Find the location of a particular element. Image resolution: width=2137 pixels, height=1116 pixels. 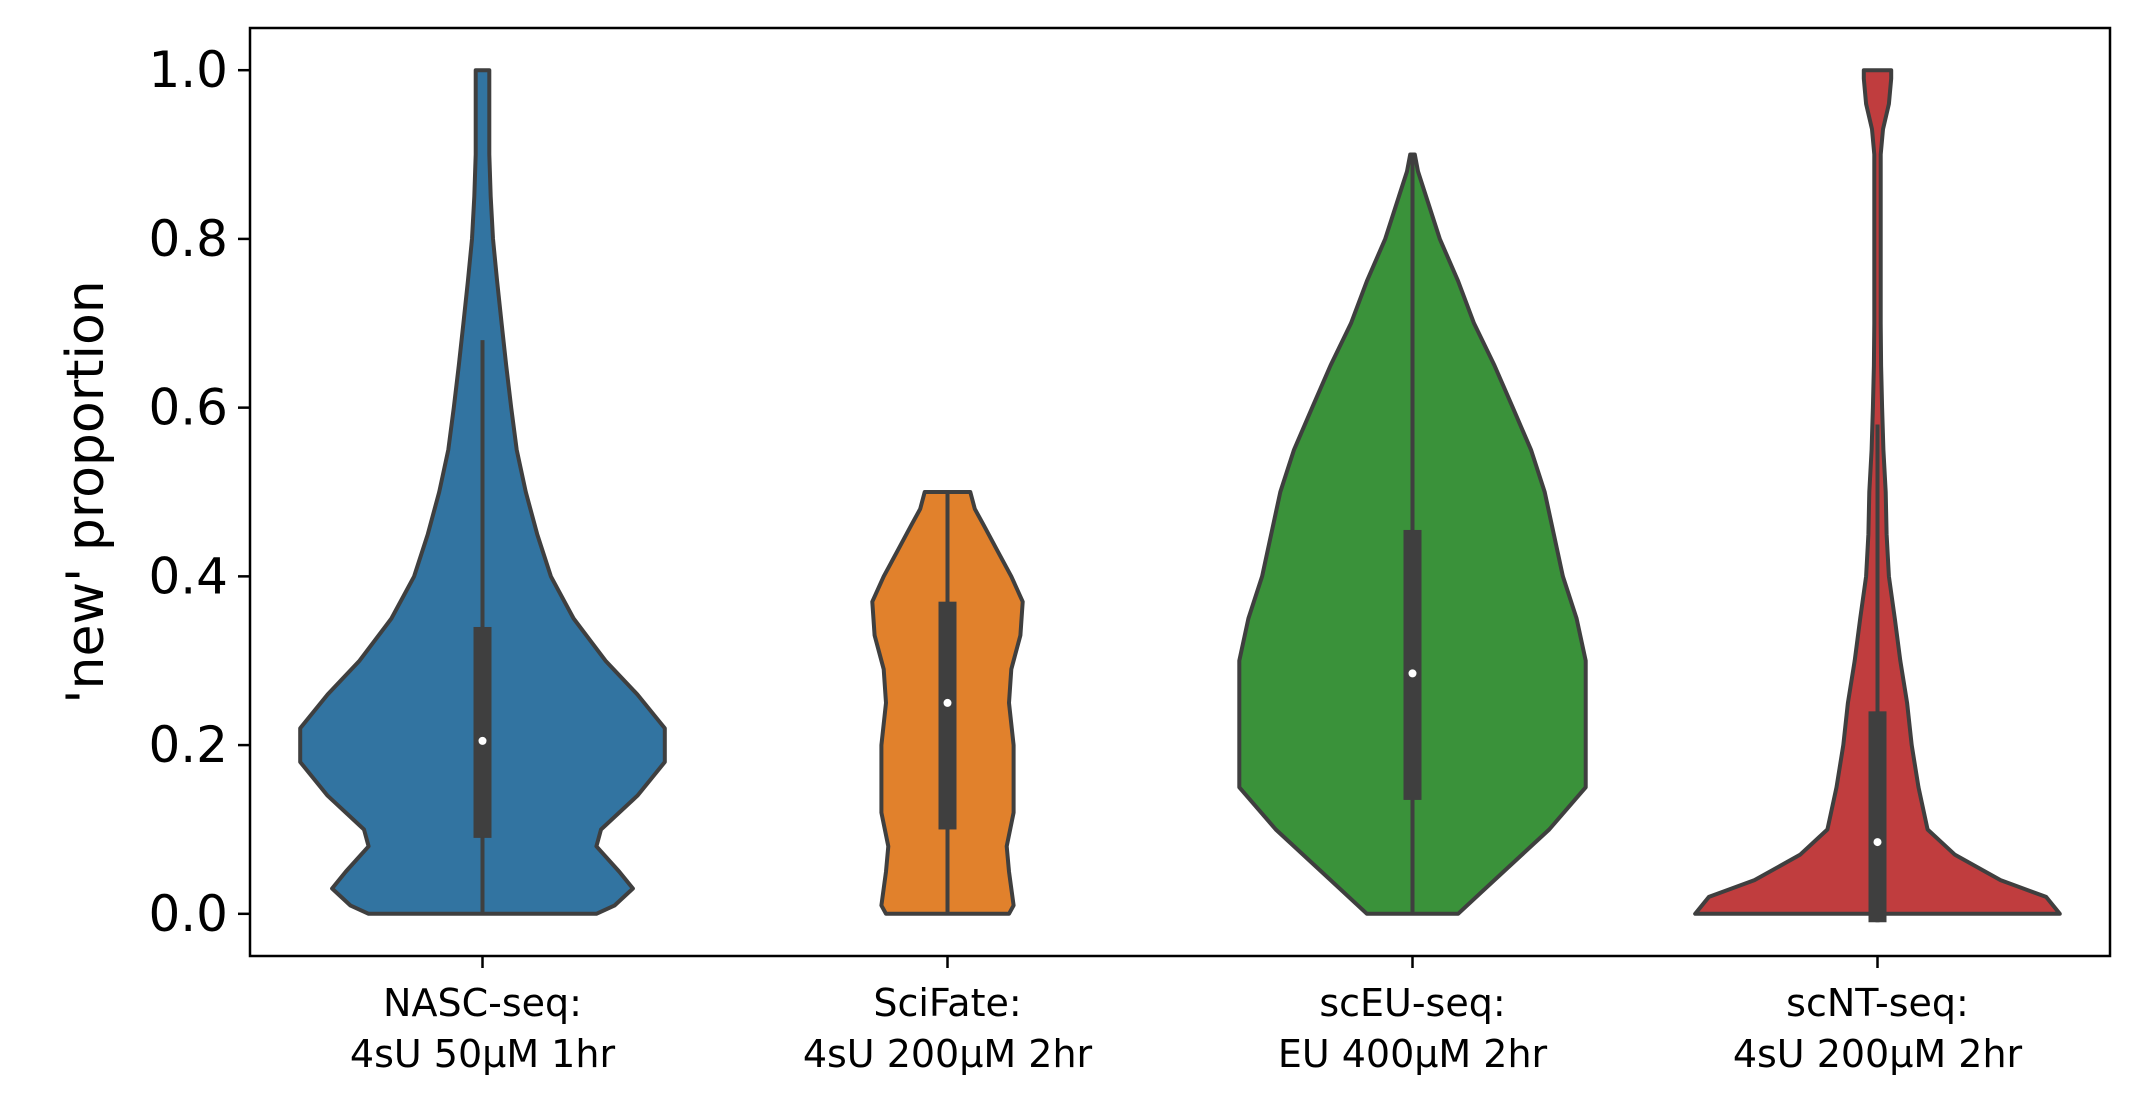

x-tick-label-line2: 4sU 50μM 1hr is located at coordinates (483, 1054).